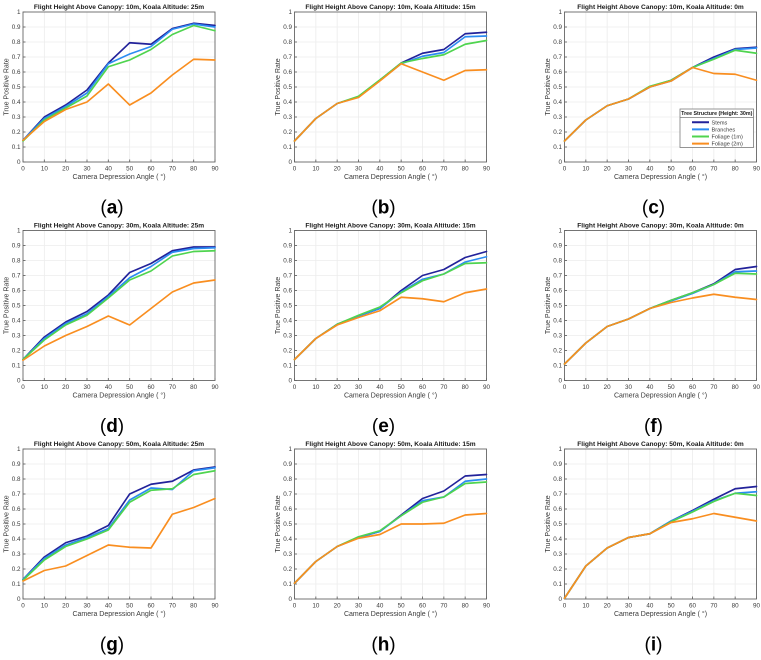  Describe the element at coordinates (720, 123) in the screenshot. I see `svg-text: Stems` at that location.